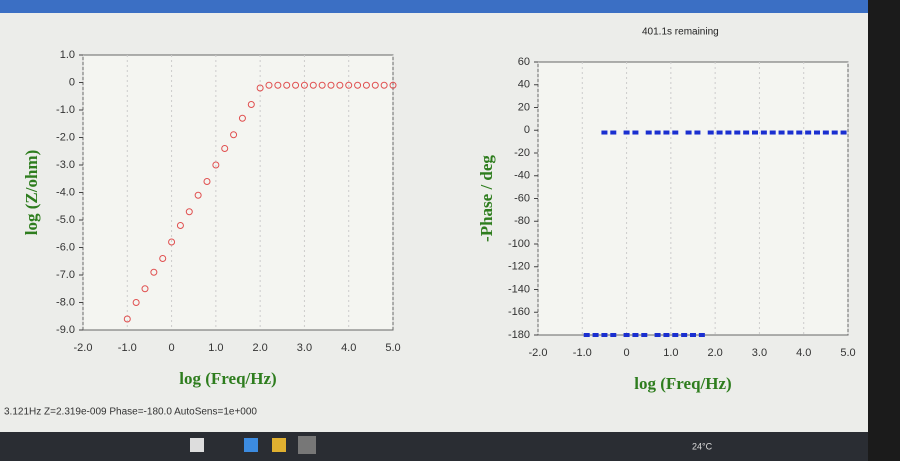 This screenshot has height=461, width=900. What do you see at coordinates (227, 378) in the screenshot?
I see `x-axis-label: log (Freq/Hz)` at bounding box center [227, 378].